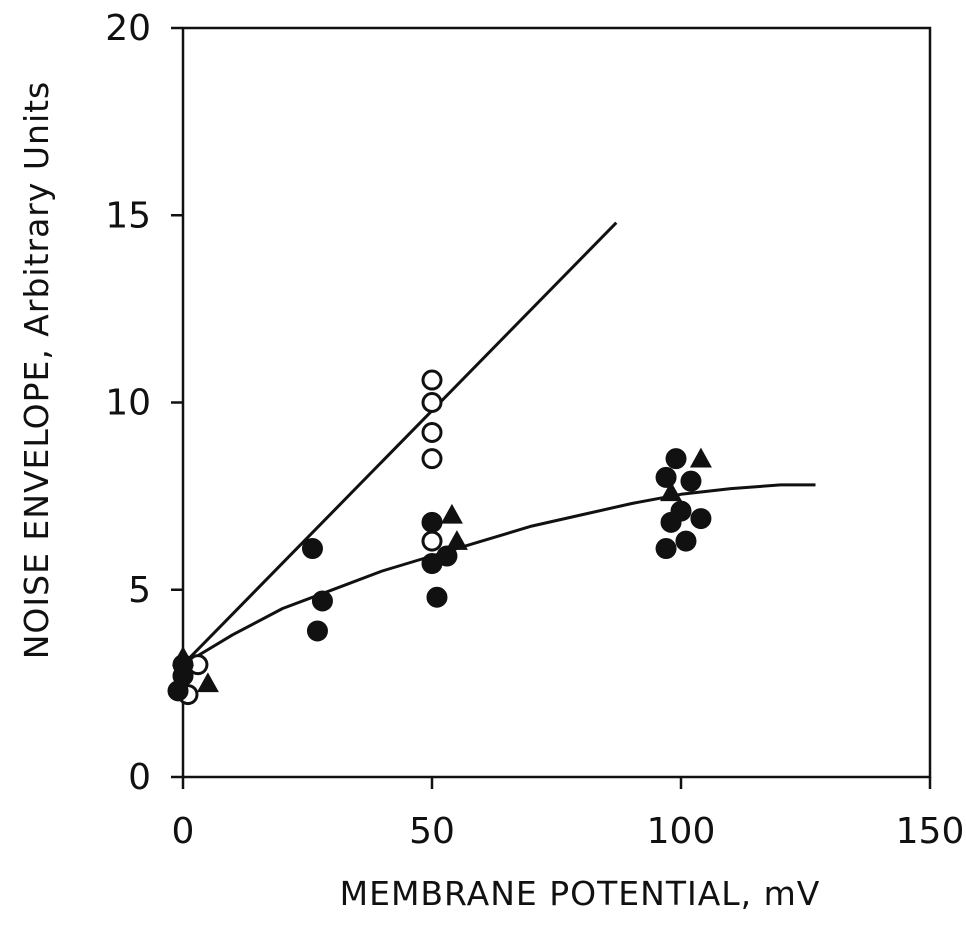 The width and height of the screenshot is (966, 939). What do you see at coordinates (128, 28) in the screenshot?
I see `y-tick-label: 20` at bounding box center [128, 28].